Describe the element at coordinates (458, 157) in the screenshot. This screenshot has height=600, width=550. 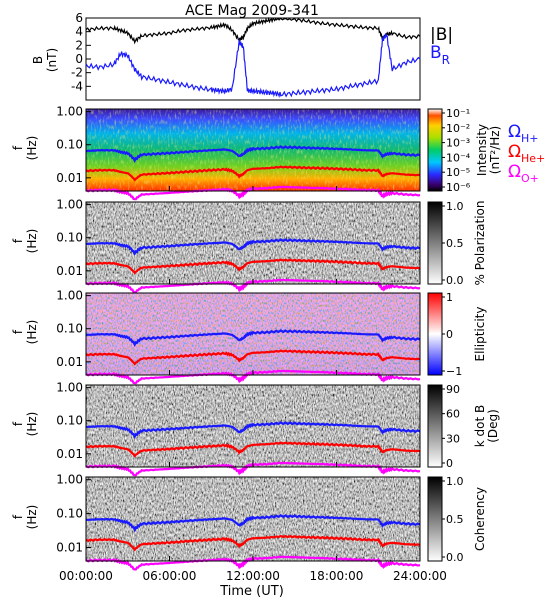
I see `colorbar-tick-label: 10⁻⁴` at that location.